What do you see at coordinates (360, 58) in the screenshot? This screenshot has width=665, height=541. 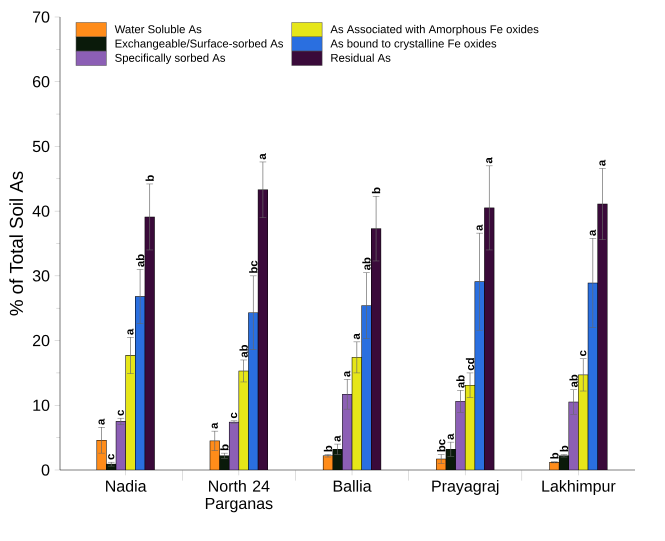 I see `legend-label: Residual As` at bounding box center [360, 58].